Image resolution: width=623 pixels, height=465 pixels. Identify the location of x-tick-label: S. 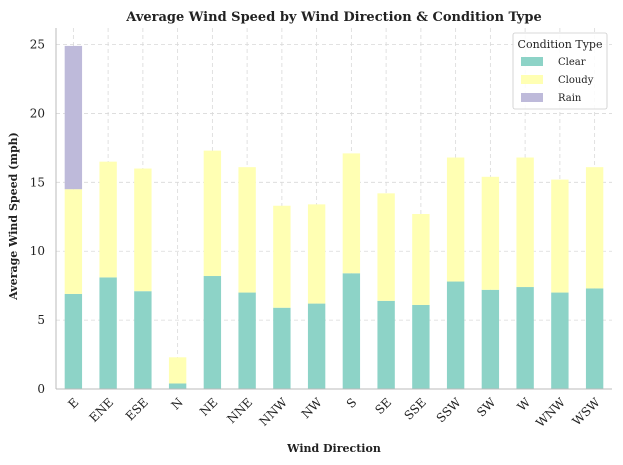
(352, 403).